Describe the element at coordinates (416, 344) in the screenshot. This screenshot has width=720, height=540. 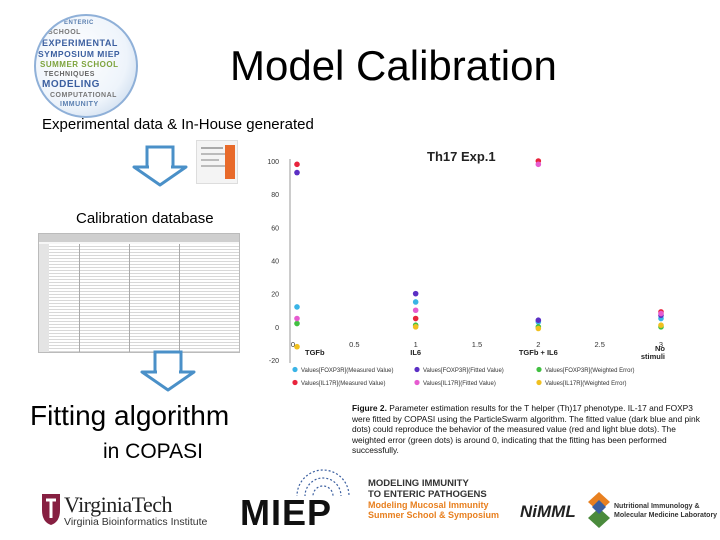
I see `x-tick-label: 1` at that location.